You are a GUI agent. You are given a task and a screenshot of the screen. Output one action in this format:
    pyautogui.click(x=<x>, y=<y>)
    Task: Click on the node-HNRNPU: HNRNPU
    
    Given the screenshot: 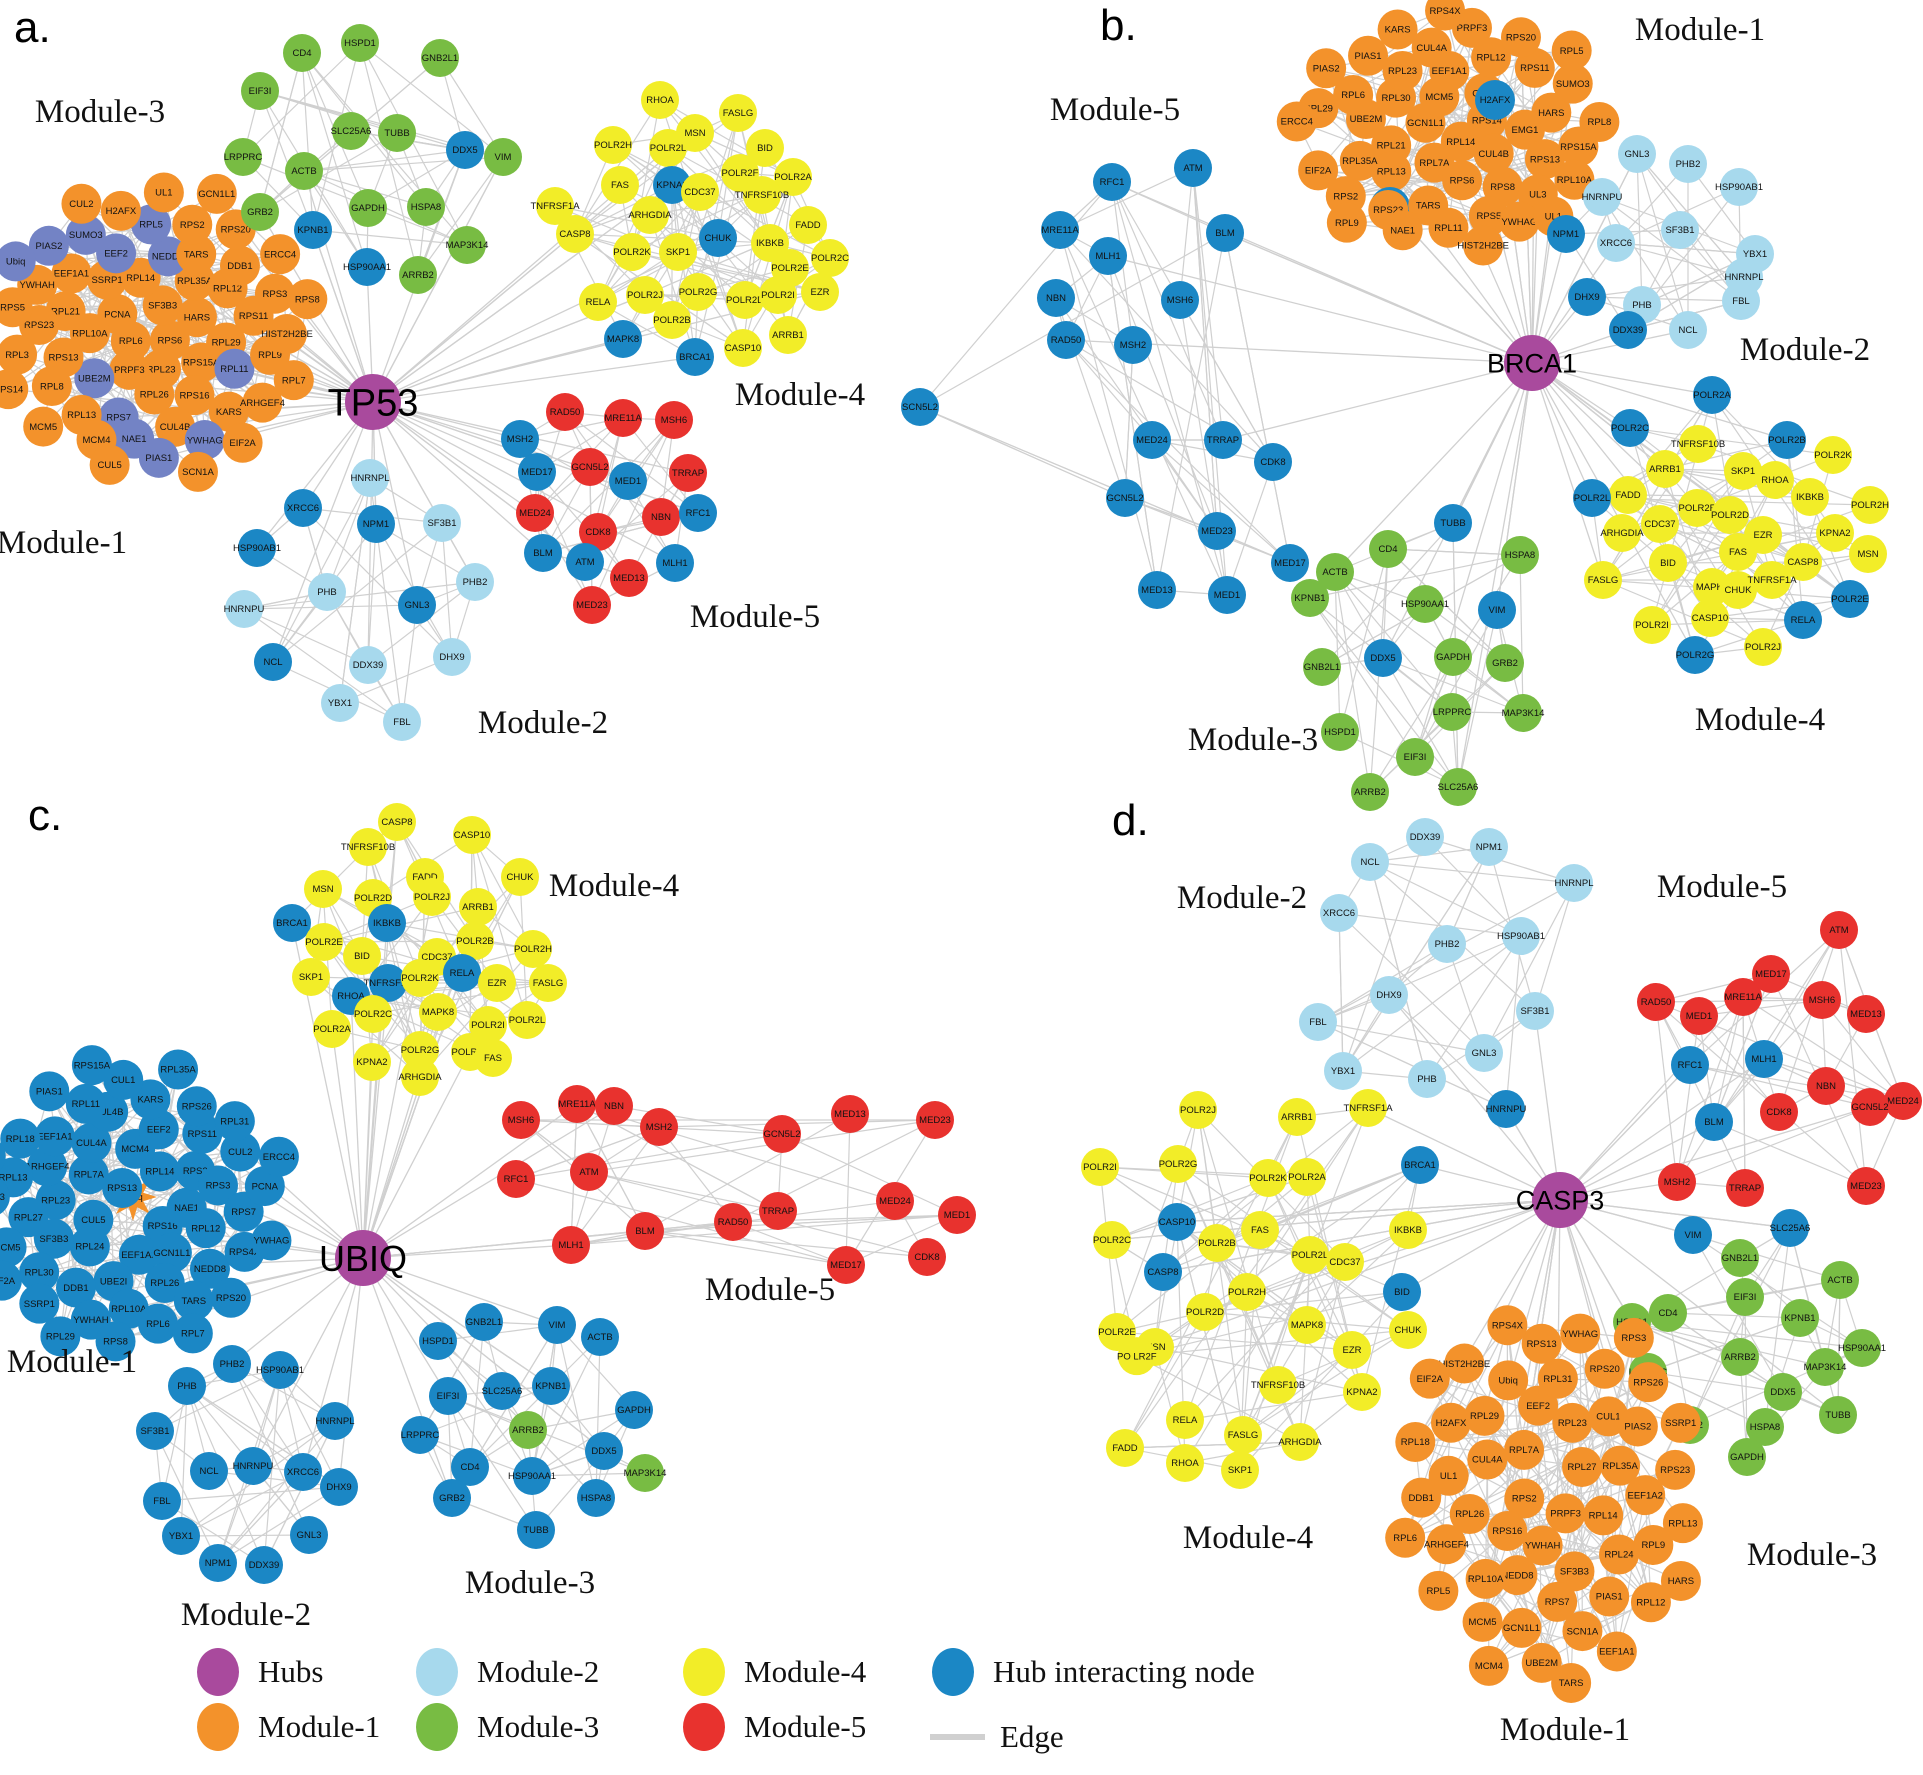 What is the action you would take?
    pyautogui.click(x=244, y=609)
    